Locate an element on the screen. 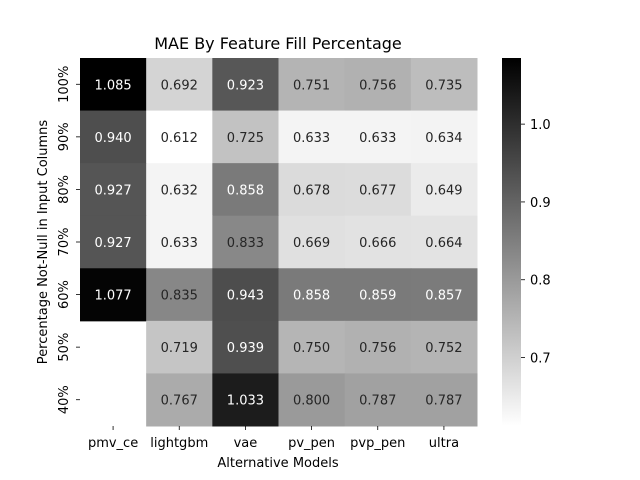 This screenshot has width=640, height=480. cell-value-label: 0.669 is located at coordinates (311, 243).